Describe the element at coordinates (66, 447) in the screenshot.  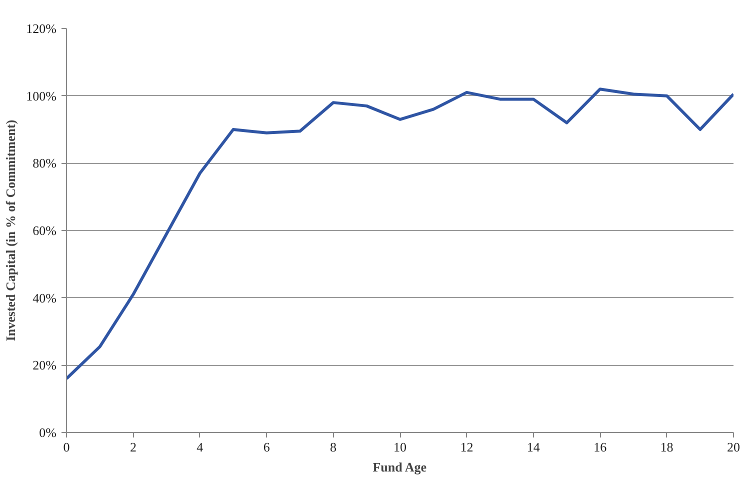
I see `x-tick-label: 0` at that location.